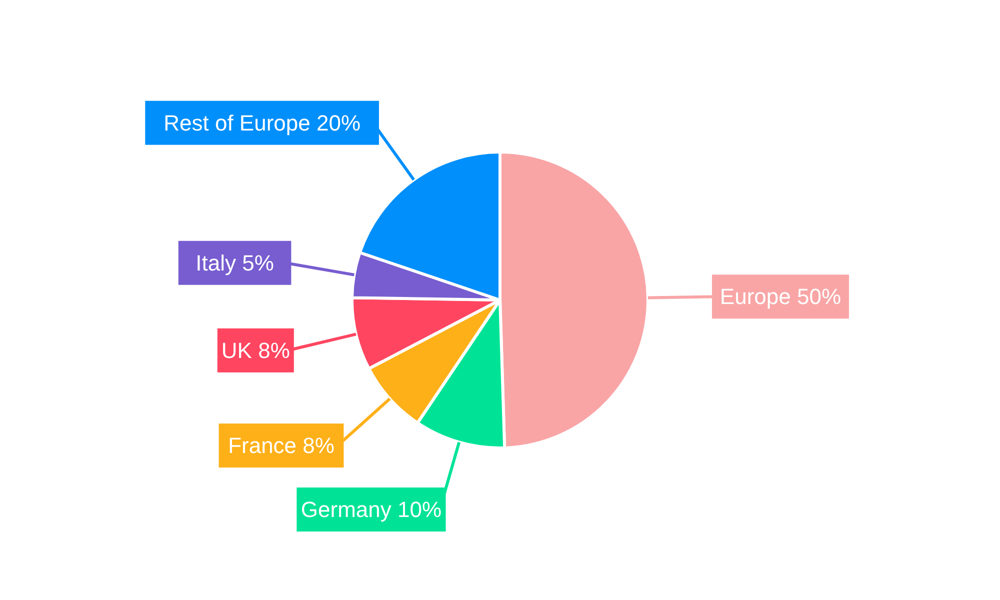 This screenshot has width=1000, height=600. What do you see at coordinates (255, 350) in the screenshot?
I see `slice-label: UK 8%` at bounding box center [255, 350].